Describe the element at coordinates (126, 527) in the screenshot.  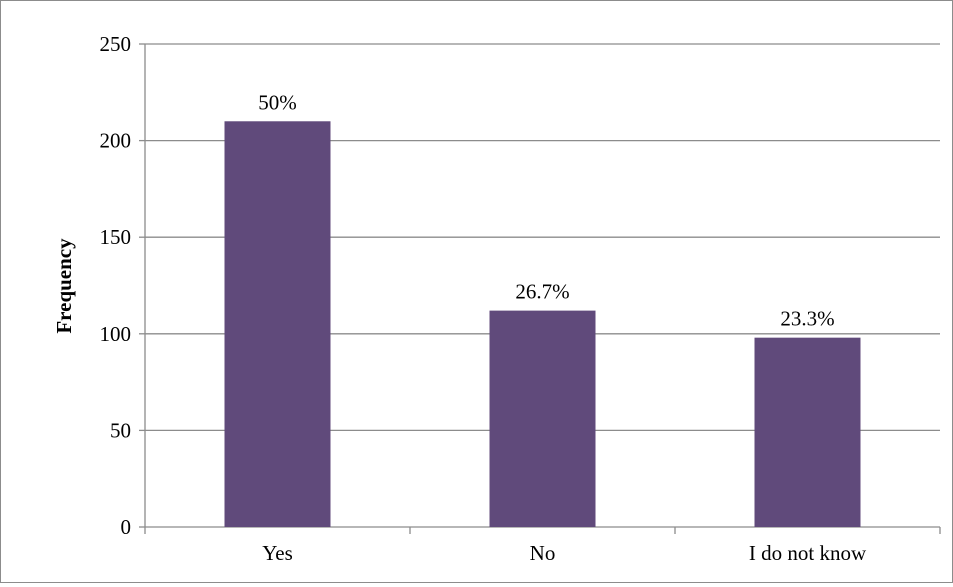
I see `y-tick-label: 0` at that location.